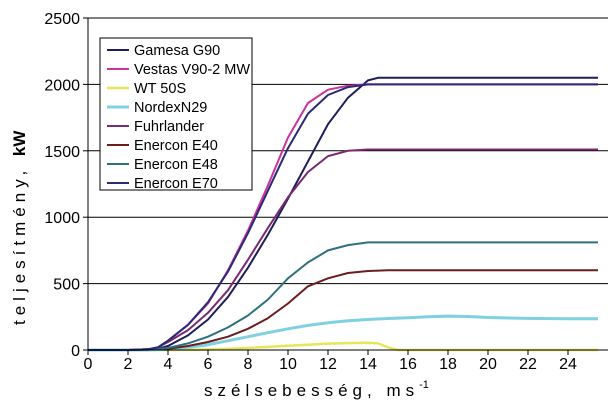 This screenshot has height=405, width=614. Describe the element at coordinates (448, 364) in the screenshot. I see `x-tick-label: 18` at that location.